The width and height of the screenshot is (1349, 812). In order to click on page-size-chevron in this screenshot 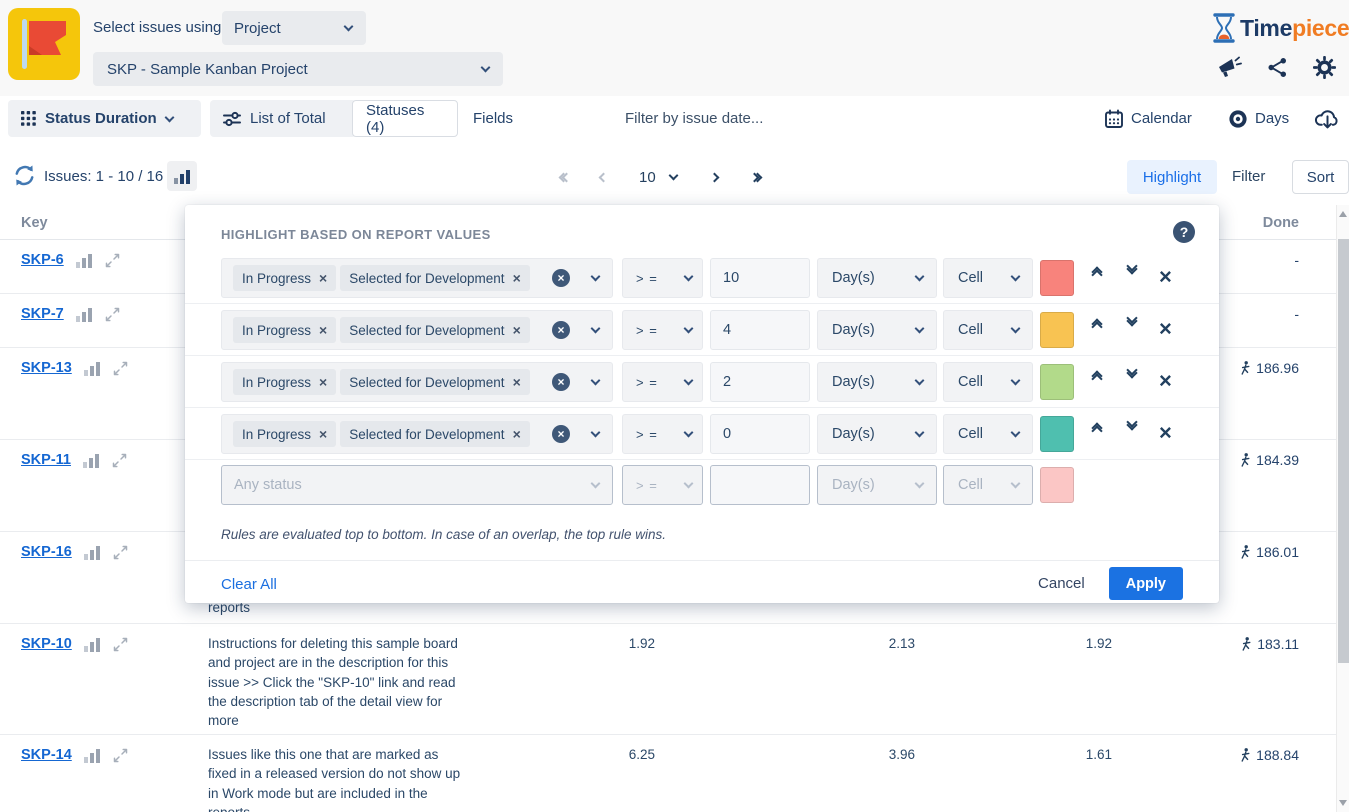, I will do `click(673, 175)`.